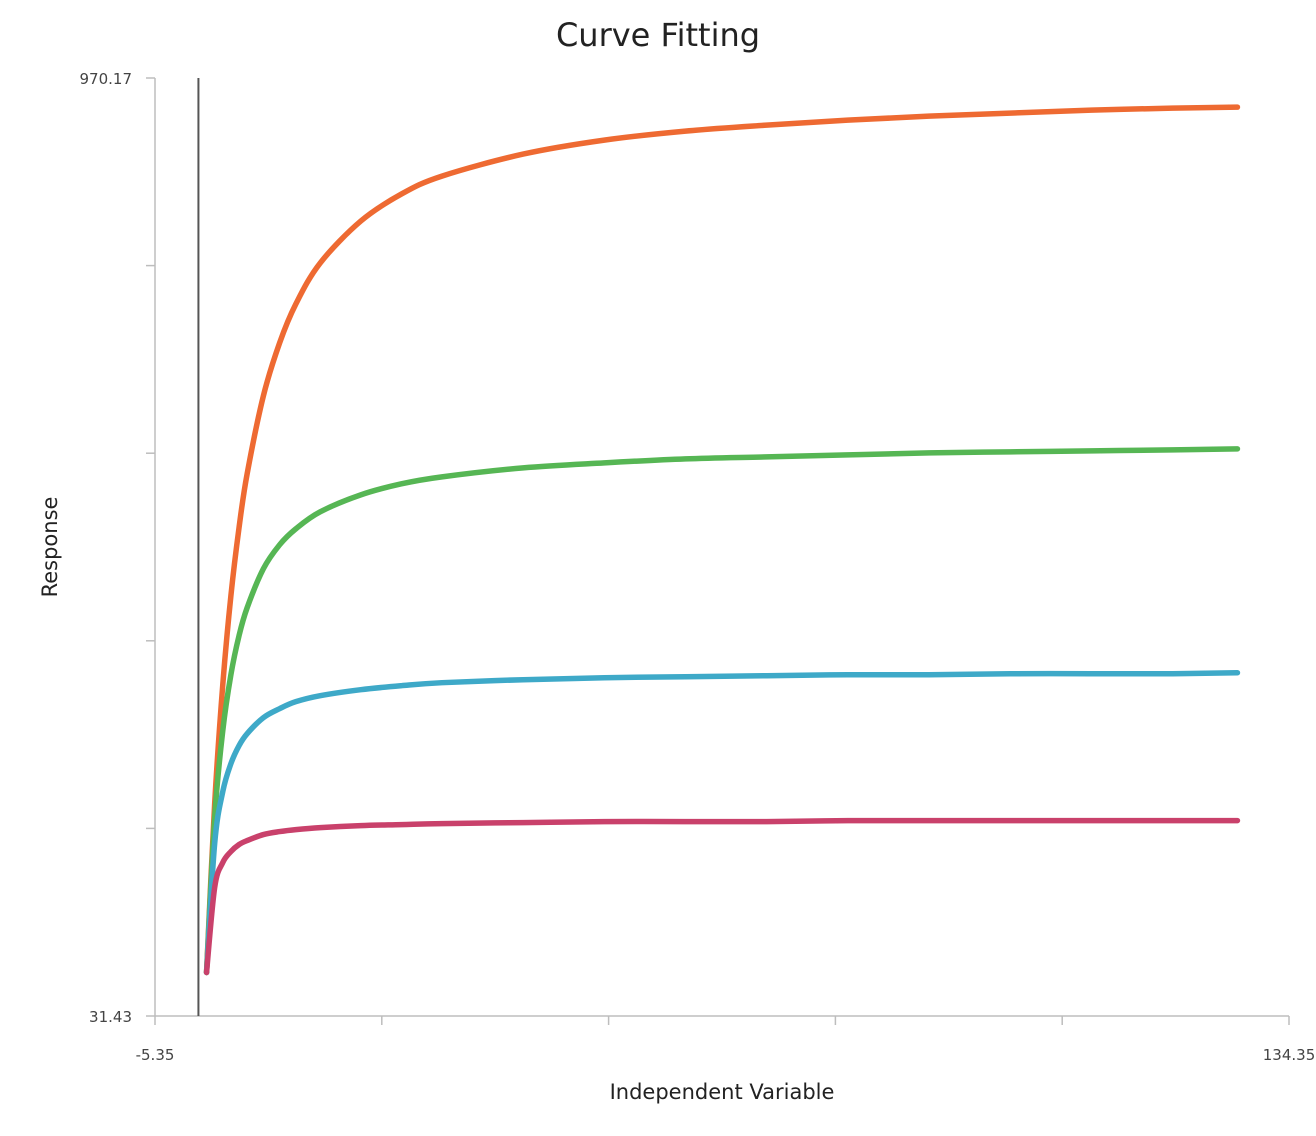 Image resolution: width=1316 pixels, height=1136 pixels. I want to click on x-axis-label: Independent Variable, so click(722, 1092).